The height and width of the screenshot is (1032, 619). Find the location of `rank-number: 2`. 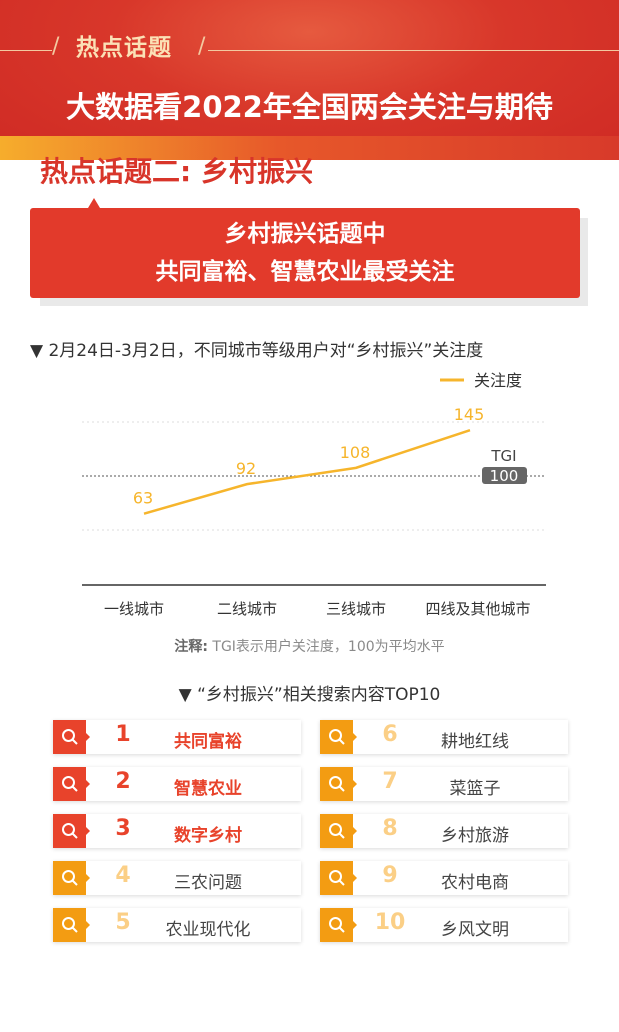

rank-number: 2 is located at coordinates (123, 781).